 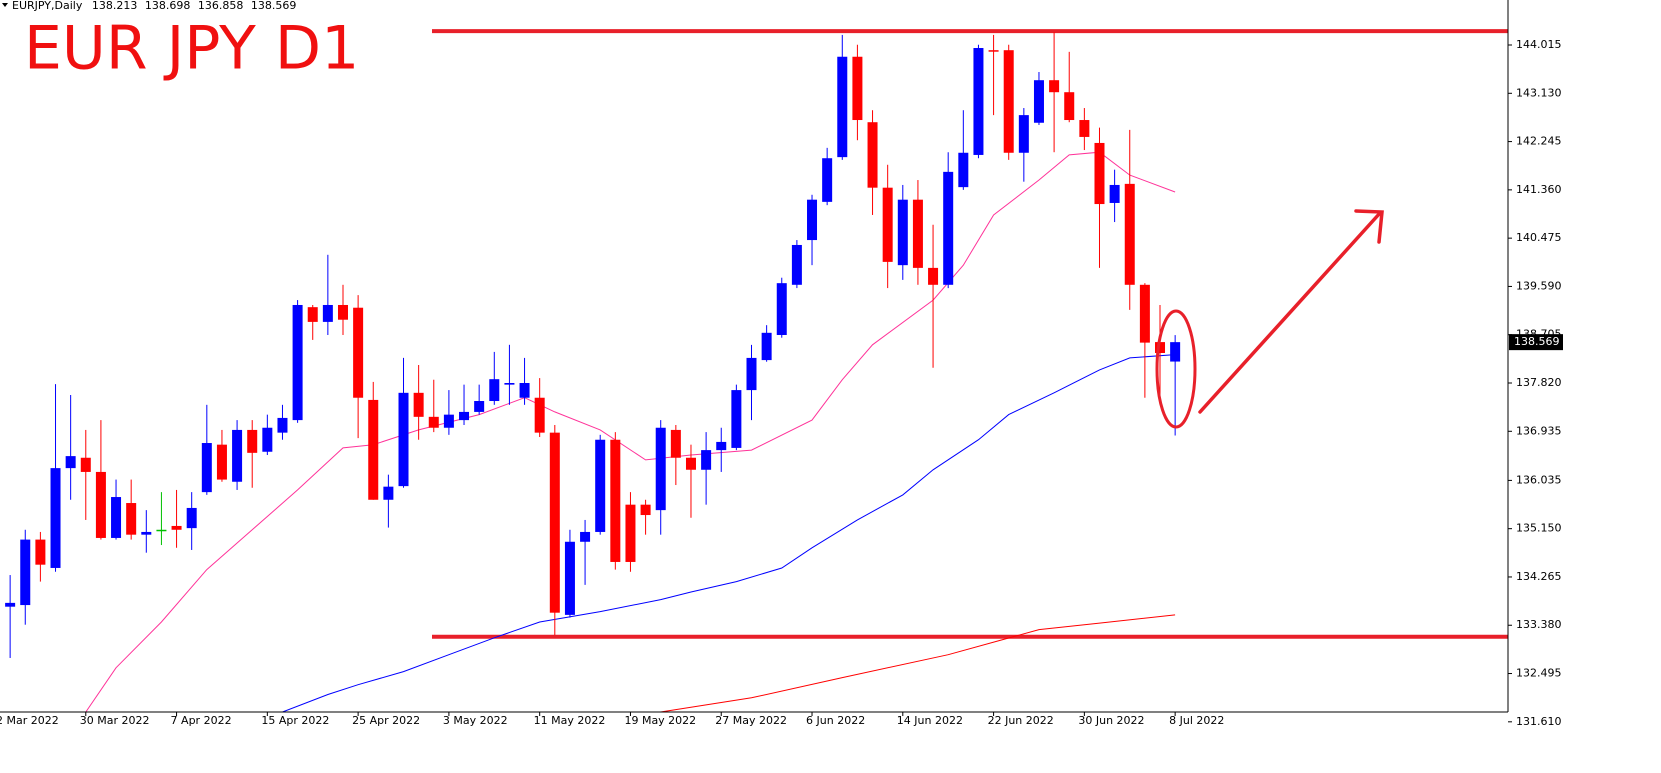 What do you see at coordinates (1539, 189) in the screenshot?
I see `y-tick-label: 141.360` at bounding box center [1539, 189].